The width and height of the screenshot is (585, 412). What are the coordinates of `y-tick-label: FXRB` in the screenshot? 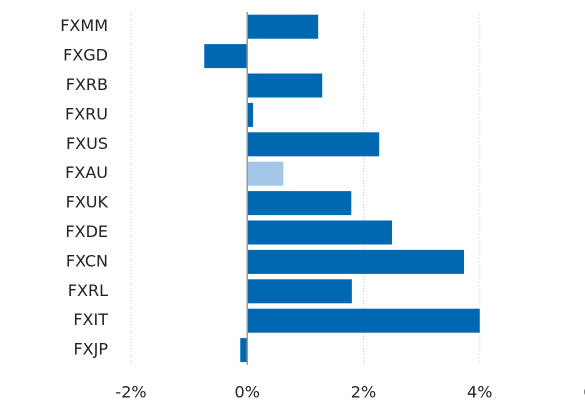 It's located at (87, 84).